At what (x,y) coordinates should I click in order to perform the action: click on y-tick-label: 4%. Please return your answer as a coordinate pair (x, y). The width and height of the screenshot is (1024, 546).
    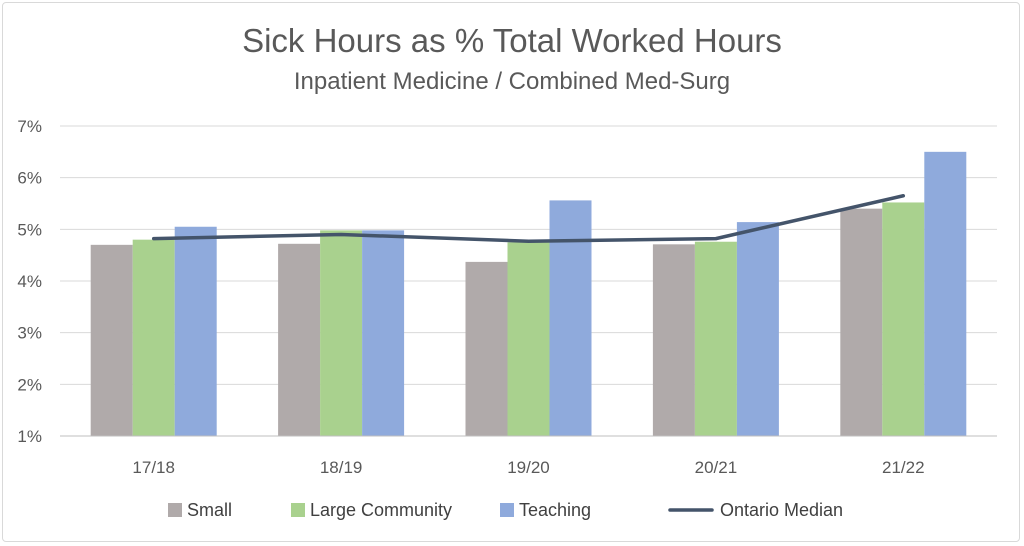
    Looking at the image, I should click on (29, 281).